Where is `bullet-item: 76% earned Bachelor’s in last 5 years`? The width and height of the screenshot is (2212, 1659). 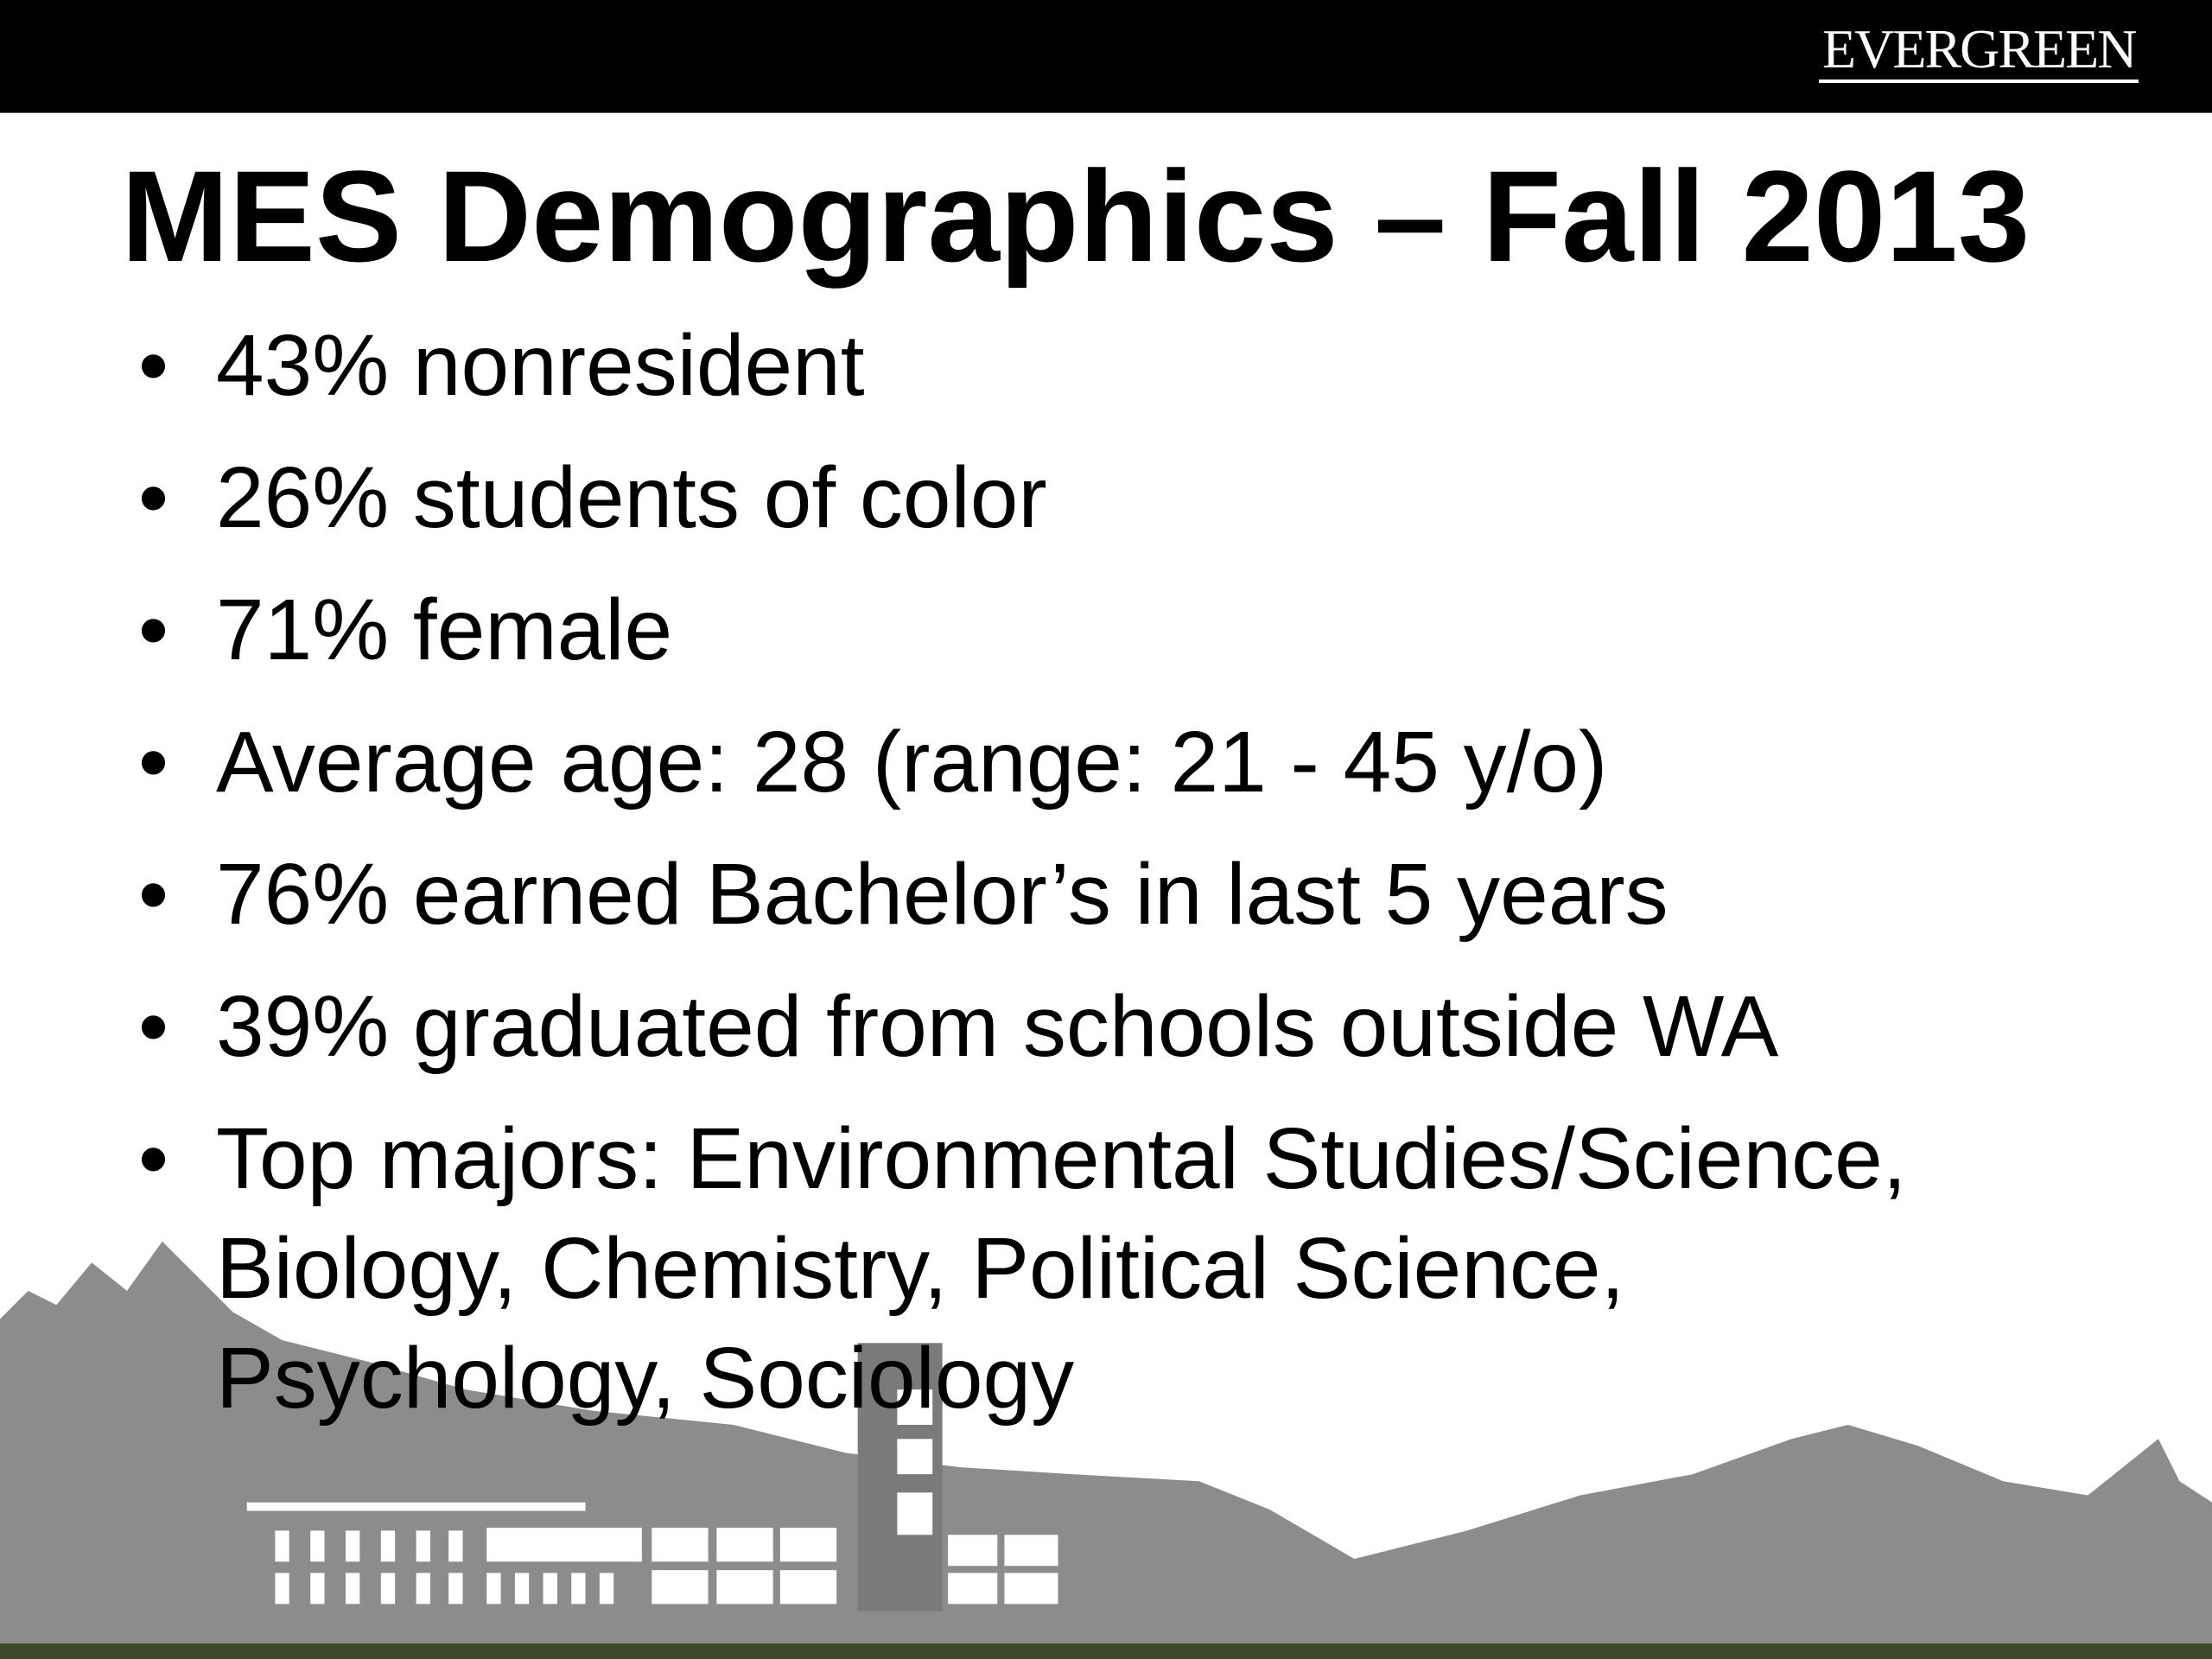
bullet-item: 76% earned Bachelor’s in last 5 years is located at coordinates (1114, 895).